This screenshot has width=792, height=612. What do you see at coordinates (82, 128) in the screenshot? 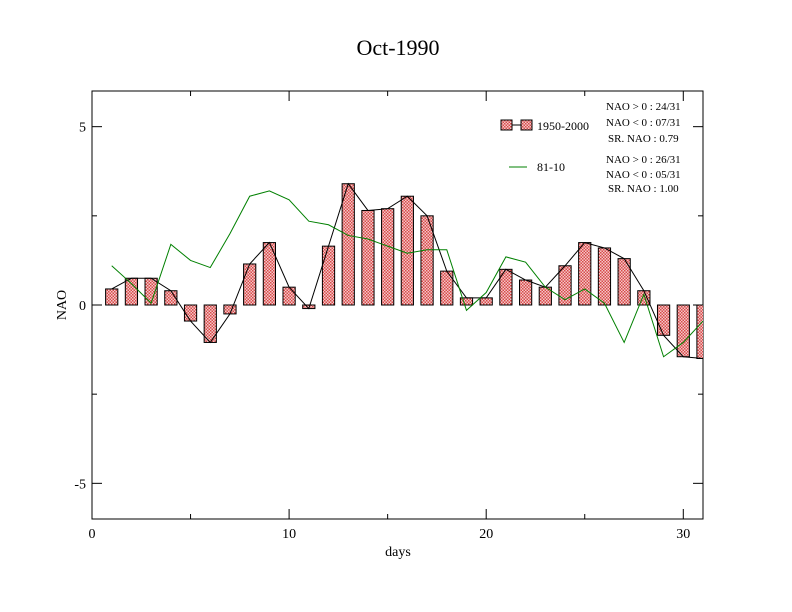
I see `y-tick-label-5: 5` at bounding box center [82, 128].